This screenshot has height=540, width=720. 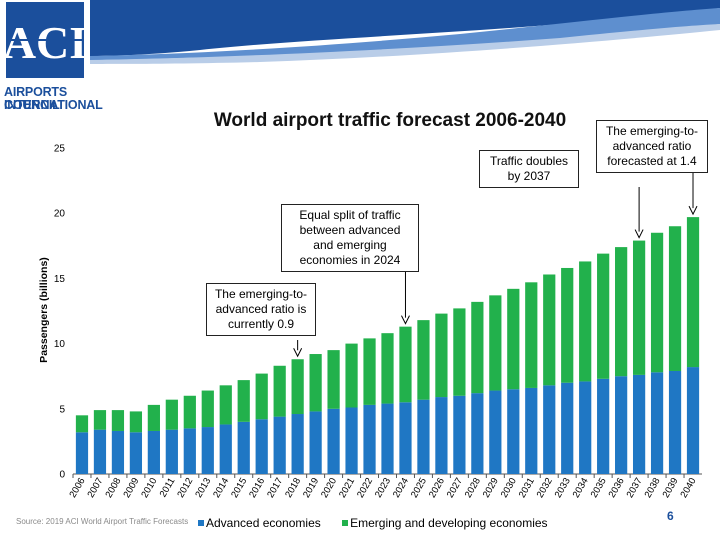 I want to click on legend-item-emerging: Emerging and developing economies, so click(x=445, y=523).